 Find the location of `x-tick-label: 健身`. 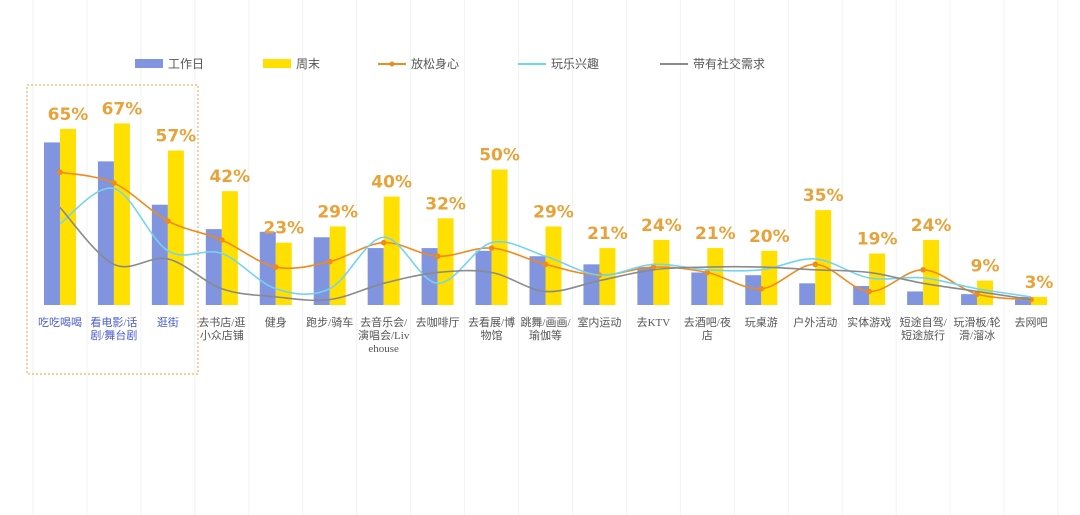

x-tick-label: 健身 is located at coordinates (275, 323).